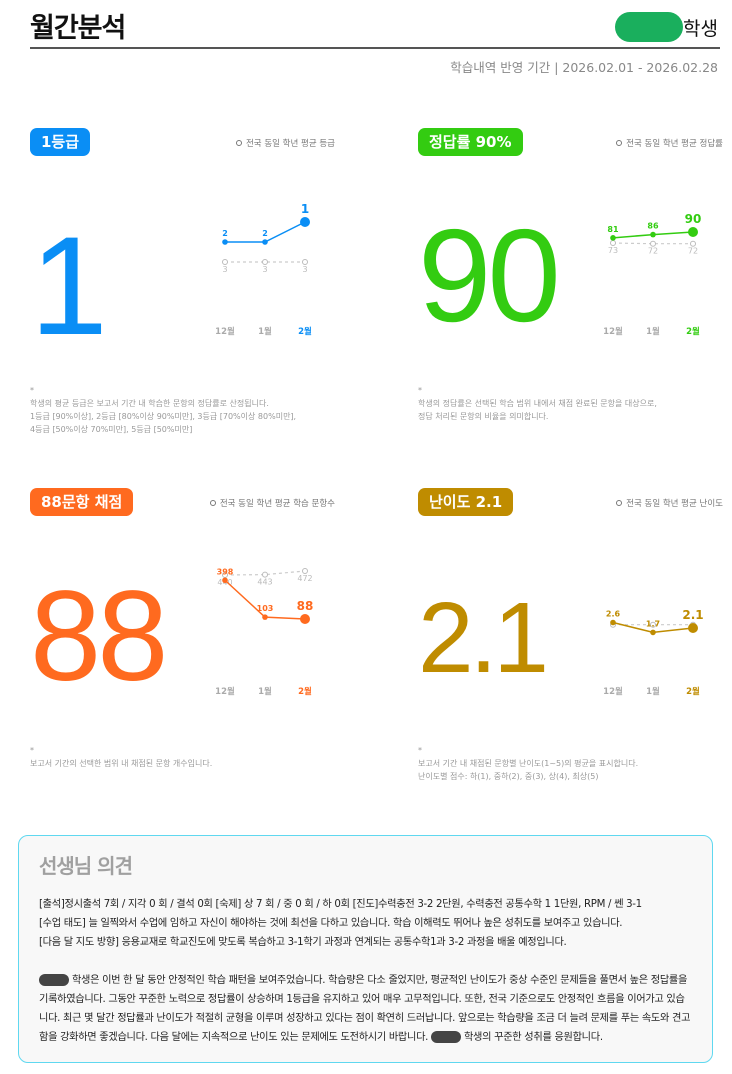 The height and width of the screenshot is (1074, 732). I want to click on legend-label: 전국 동일 학년 평균 난이도, so click(674, 504).